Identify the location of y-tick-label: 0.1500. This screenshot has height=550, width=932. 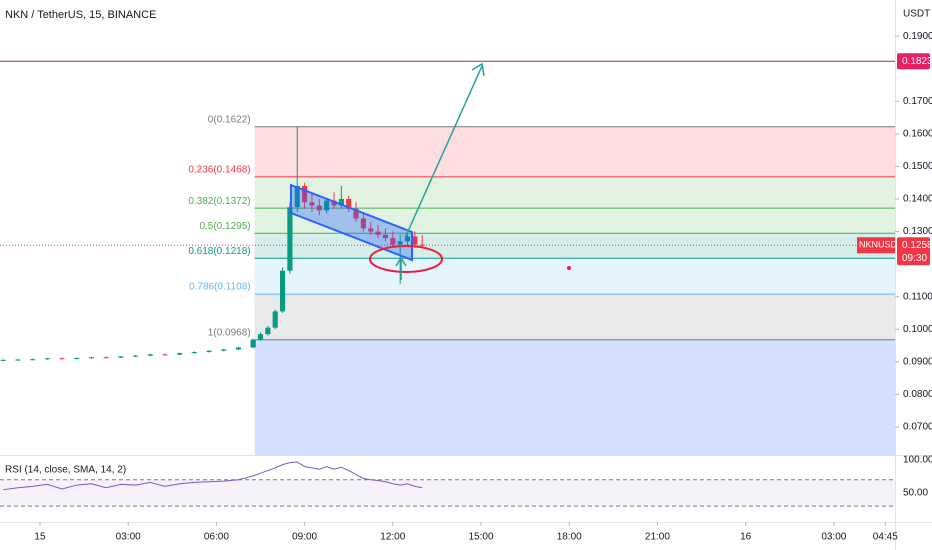
(917, 166).